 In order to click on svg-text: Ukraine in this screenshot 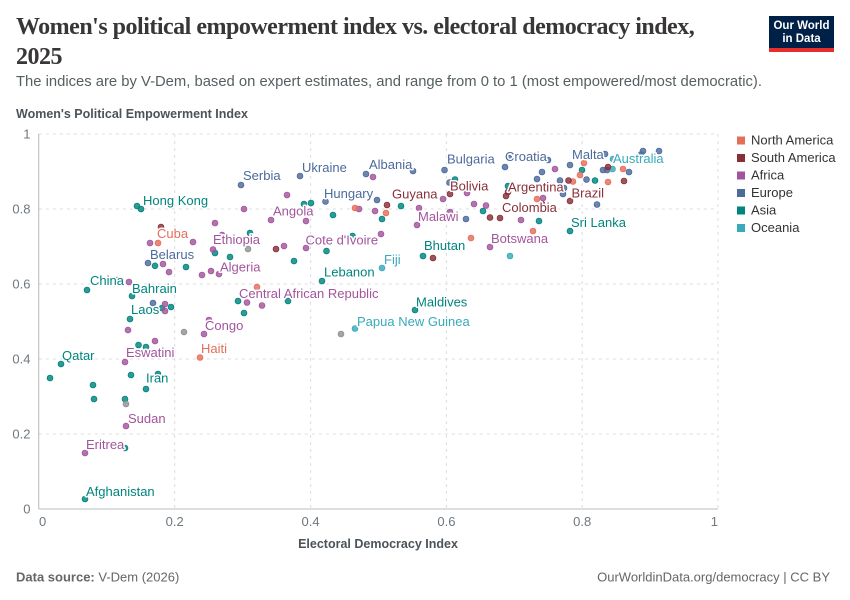, I will do `click(324, 167)`.